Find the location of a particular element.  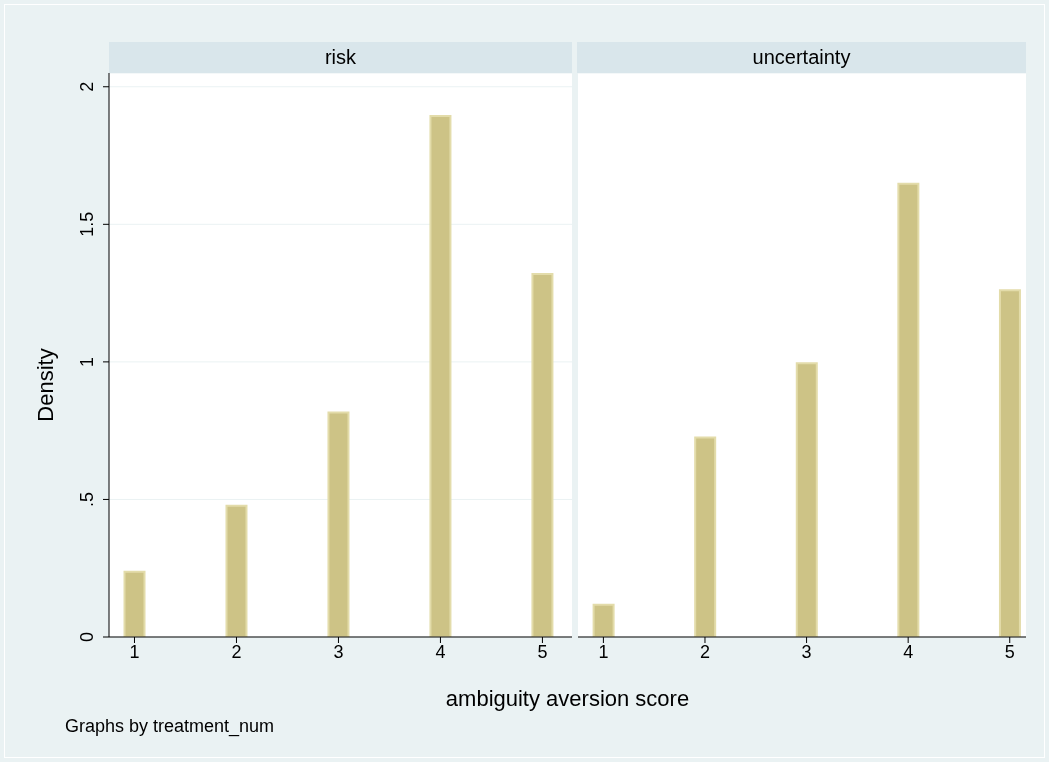

chart-title: risk is located at coordinates (340, 57).